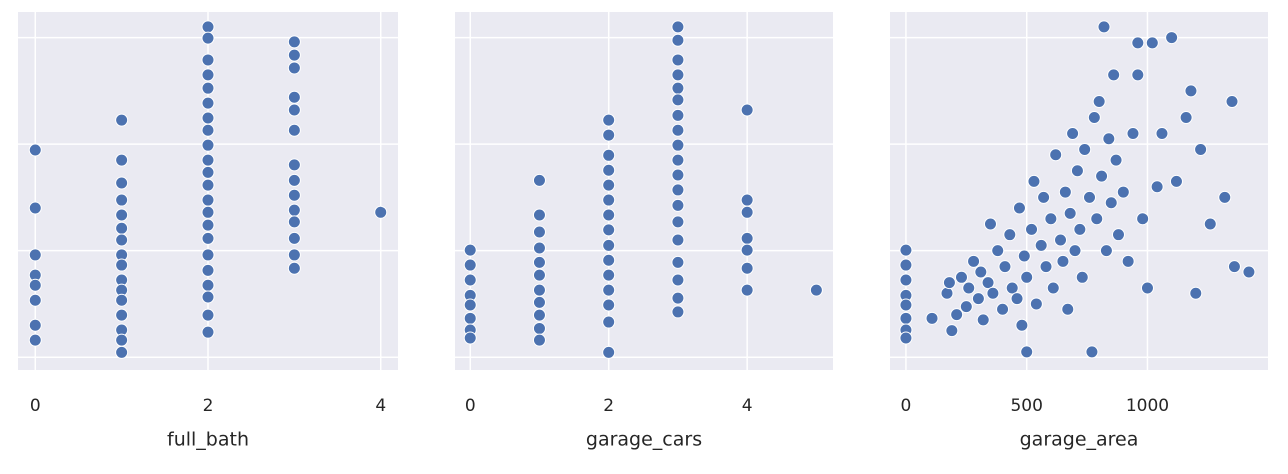 The image size is (1288, 474). What do you see at coordinates (1147, 406) in the screenshot?
I see `x-tick-label: 1000` at bounding box center [1147, 406].